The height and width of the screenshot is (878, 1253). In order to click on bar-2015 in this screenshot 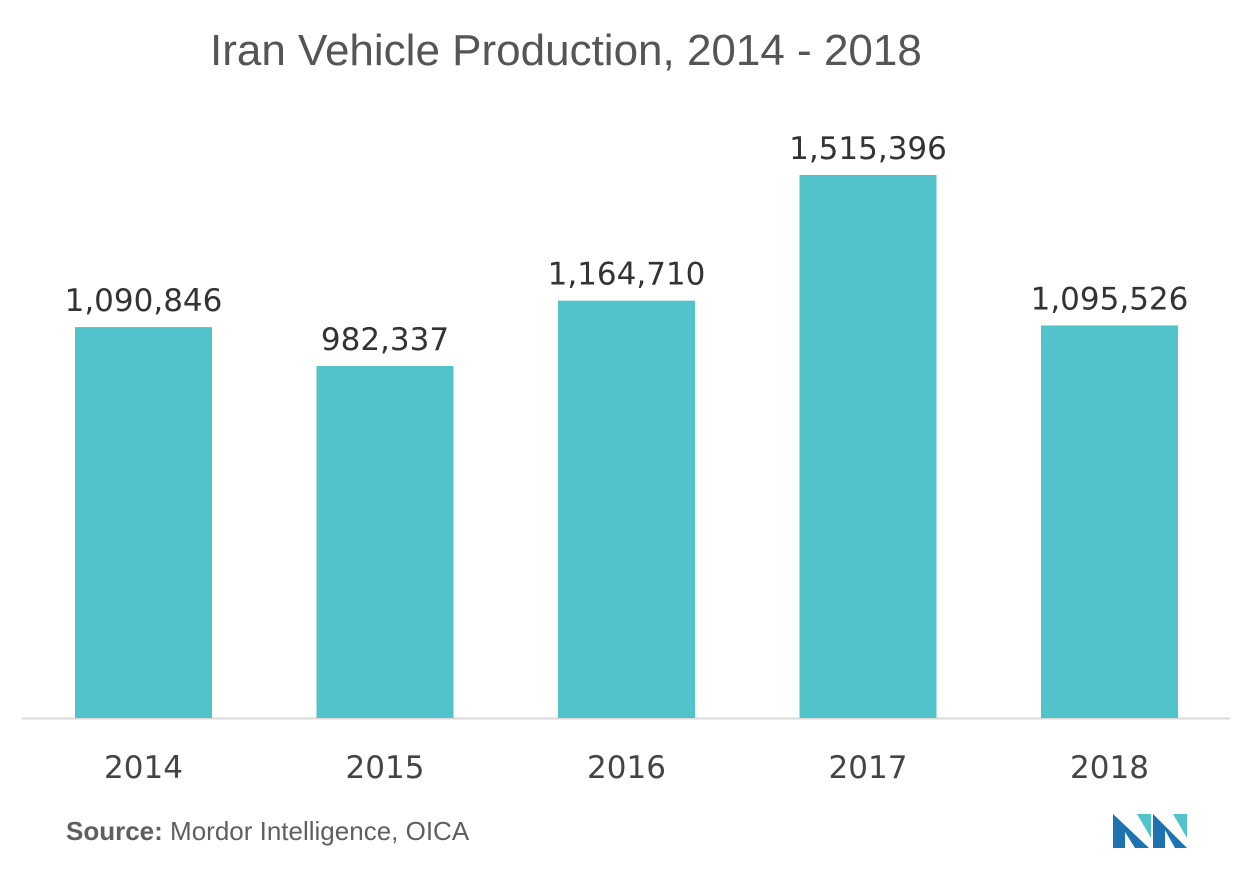, I will do `click(385, 542)`.